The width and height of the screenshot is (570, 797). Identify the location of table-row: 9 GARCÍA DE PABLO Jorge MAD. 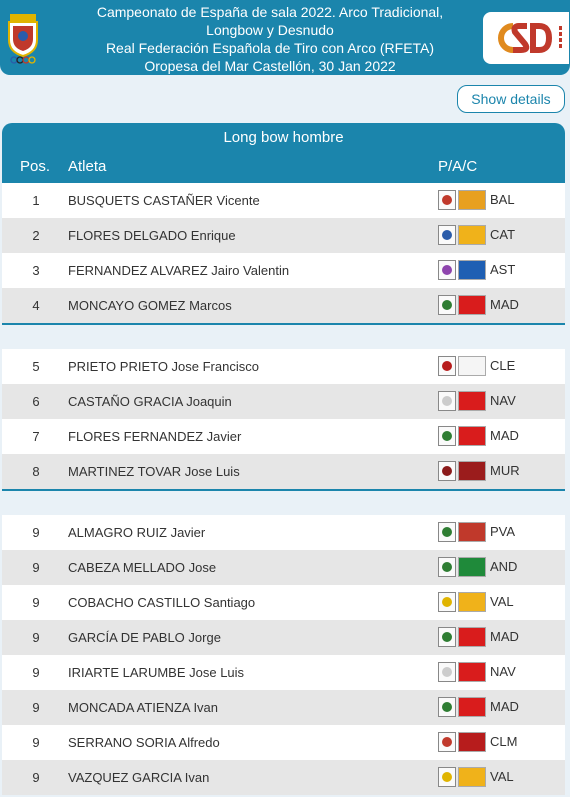
(283, 637).